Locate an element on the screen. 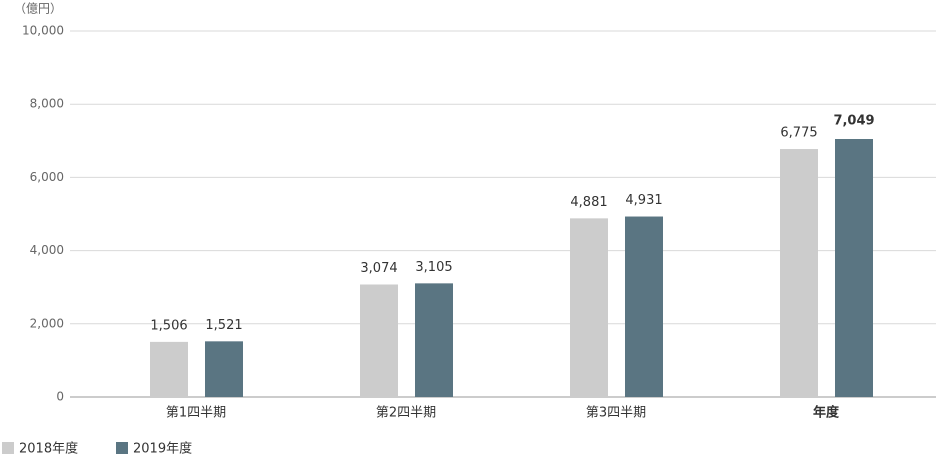 This screenshot has height=456, width=936. x-tick-label: 第1四半期 is located at coordinates (196, 413).